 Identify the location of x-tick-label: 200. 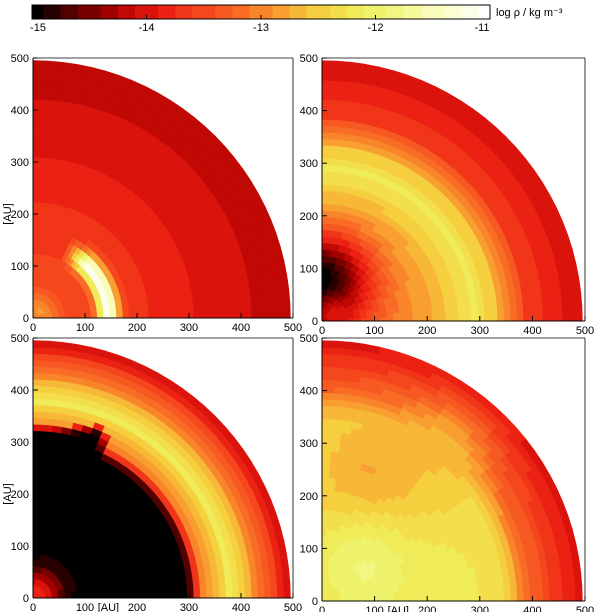
(137, 328).